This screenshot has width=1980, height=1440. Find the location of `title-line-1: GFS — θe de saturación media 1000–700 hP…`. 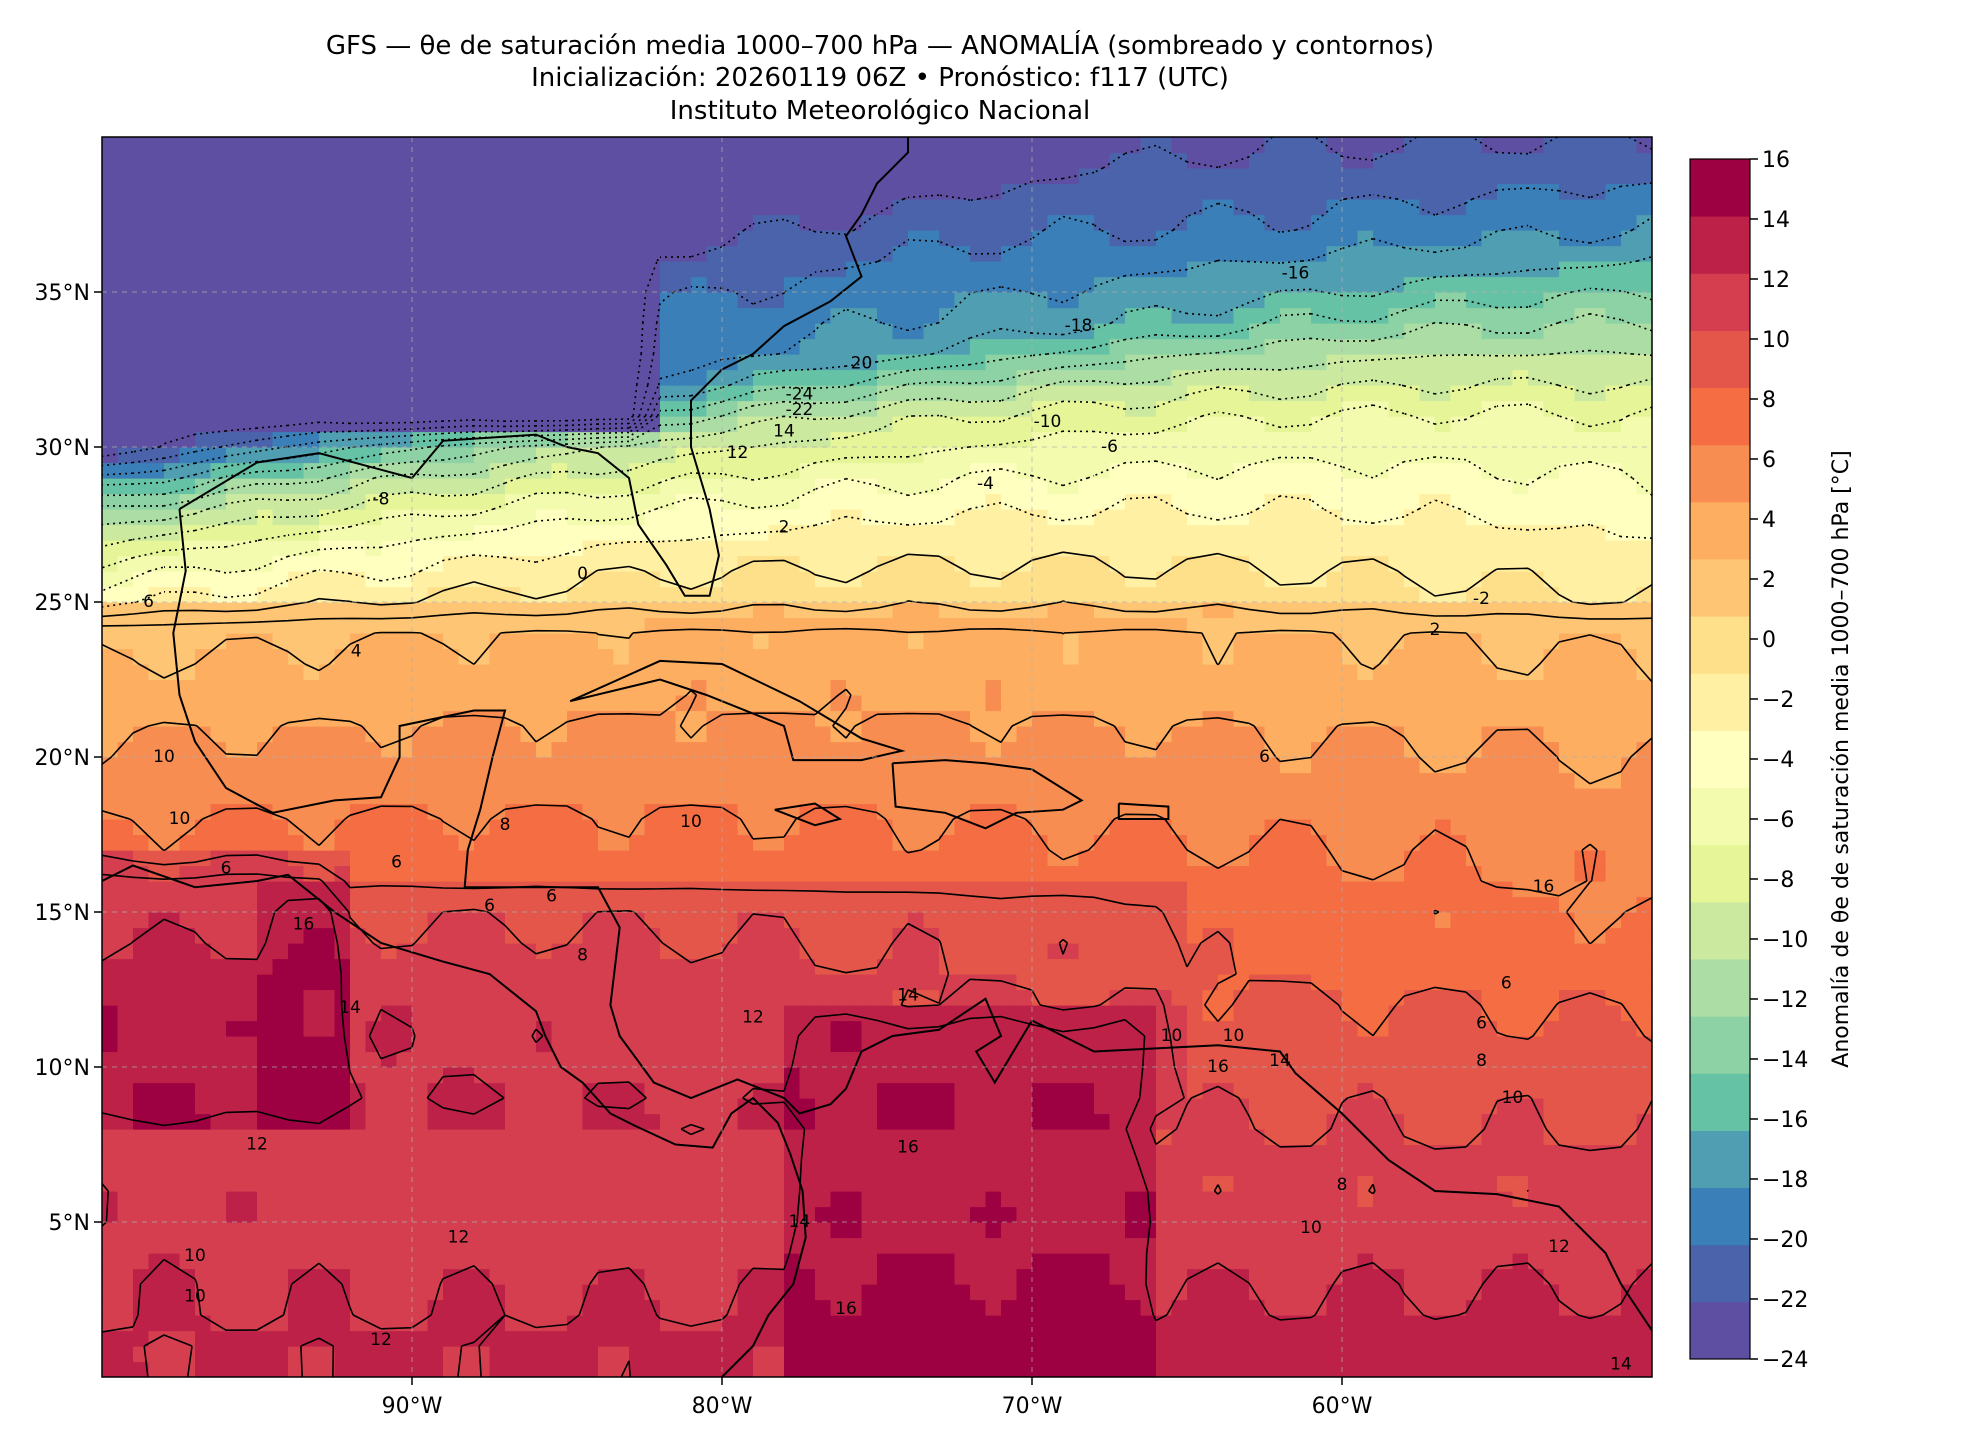

title-line-1: GFS — θe de saturación media 1000–700 hP… is located at coordinates (880, 46).